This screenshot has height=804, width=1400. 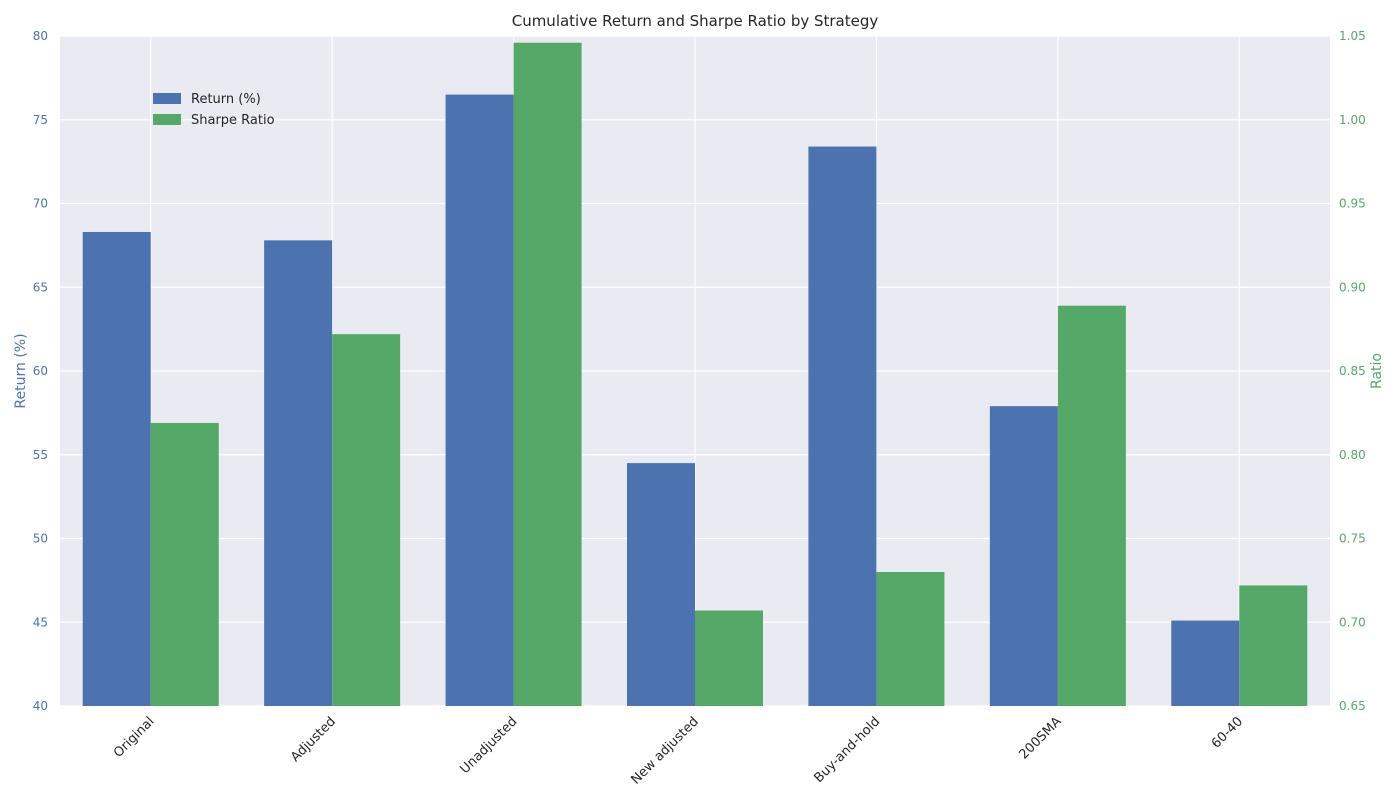 I want to click on right-tick-label: 1.00, so click(x=1352, y=120).